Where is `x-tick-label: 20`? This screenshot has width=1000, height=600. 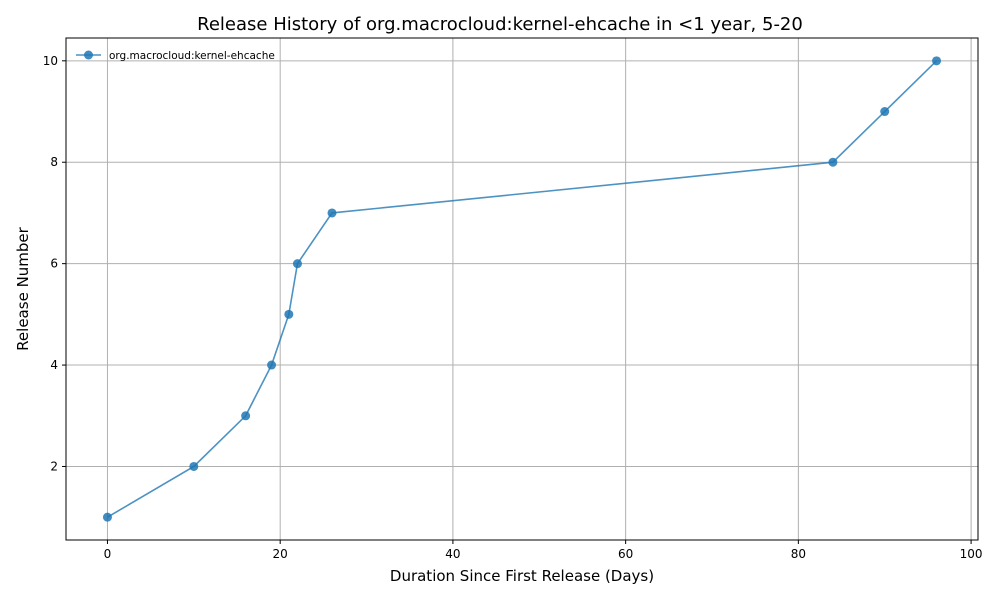 x-tick-label: 20 is located at coordinates (280, 554).